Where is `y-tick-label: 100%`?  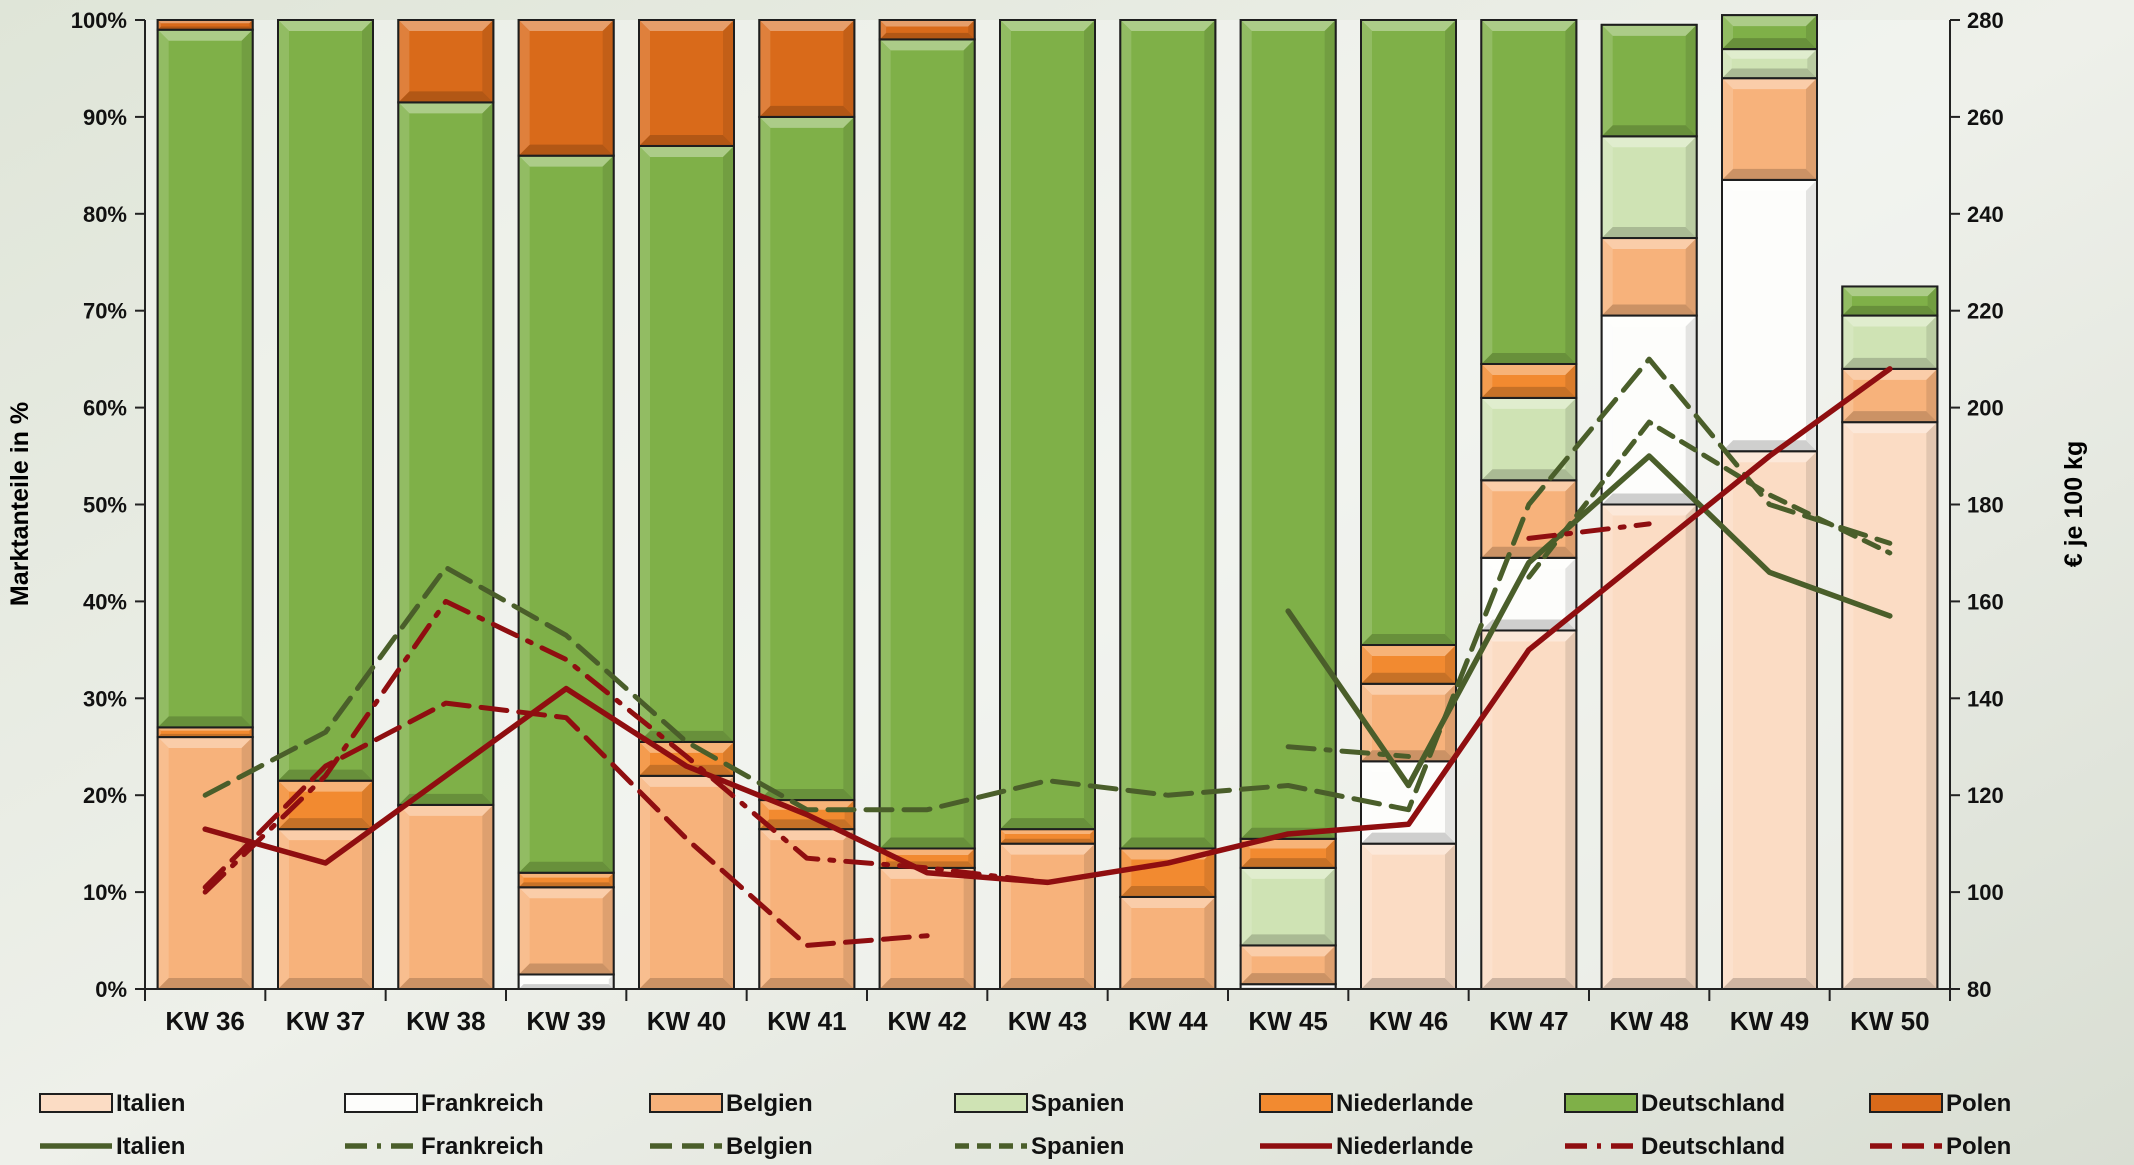 y-tick-label: 100% is located at coordinates (99, 20).